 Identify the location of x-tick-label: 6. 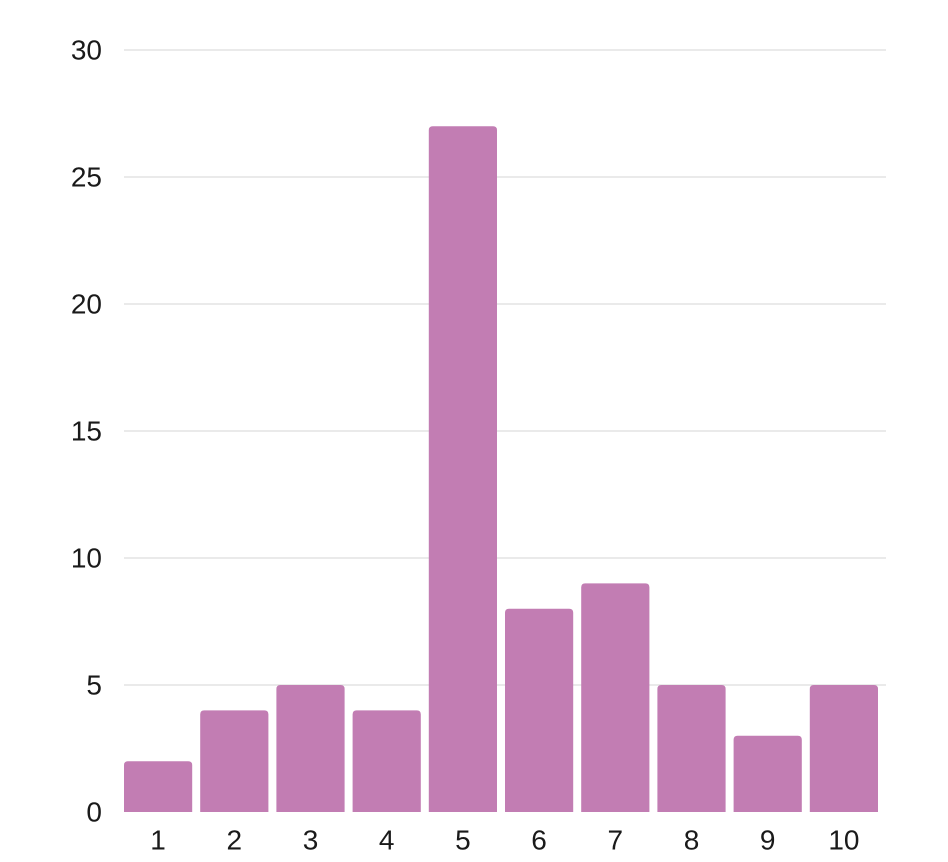
(539, 840).